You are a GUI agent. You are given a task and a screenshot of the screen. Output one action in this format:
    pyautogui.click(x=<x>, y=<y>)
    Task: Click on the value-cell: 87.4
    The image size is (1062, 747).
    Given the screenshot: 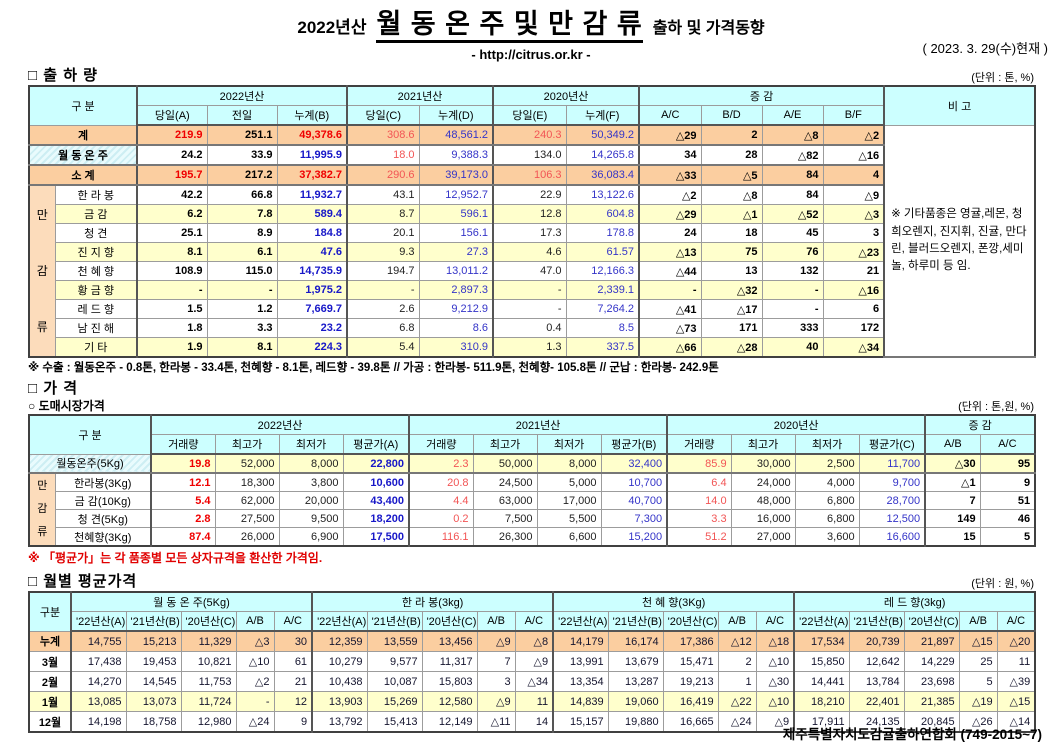 What is the action you would take?
    pyautogui.click(x=183, y=537)
    